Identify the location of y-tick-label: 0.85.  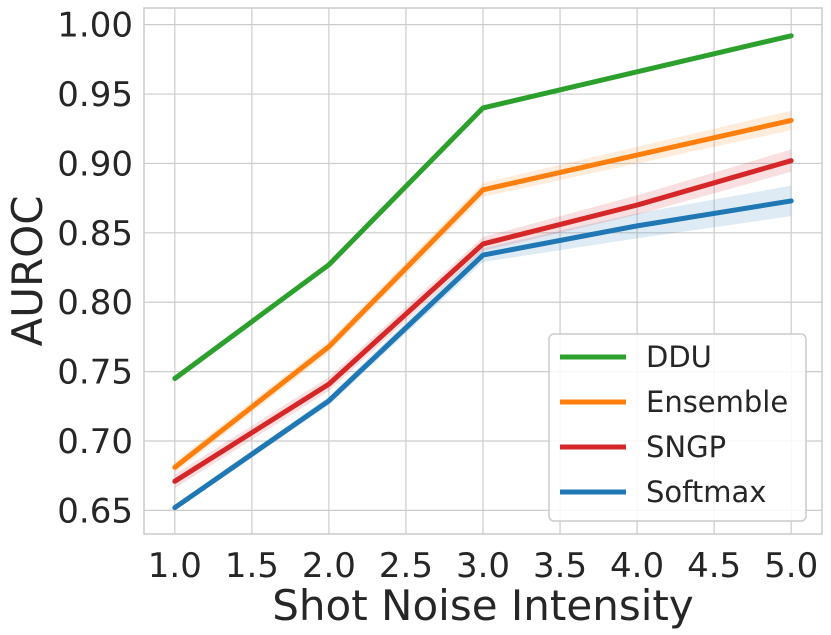
(95, 234).